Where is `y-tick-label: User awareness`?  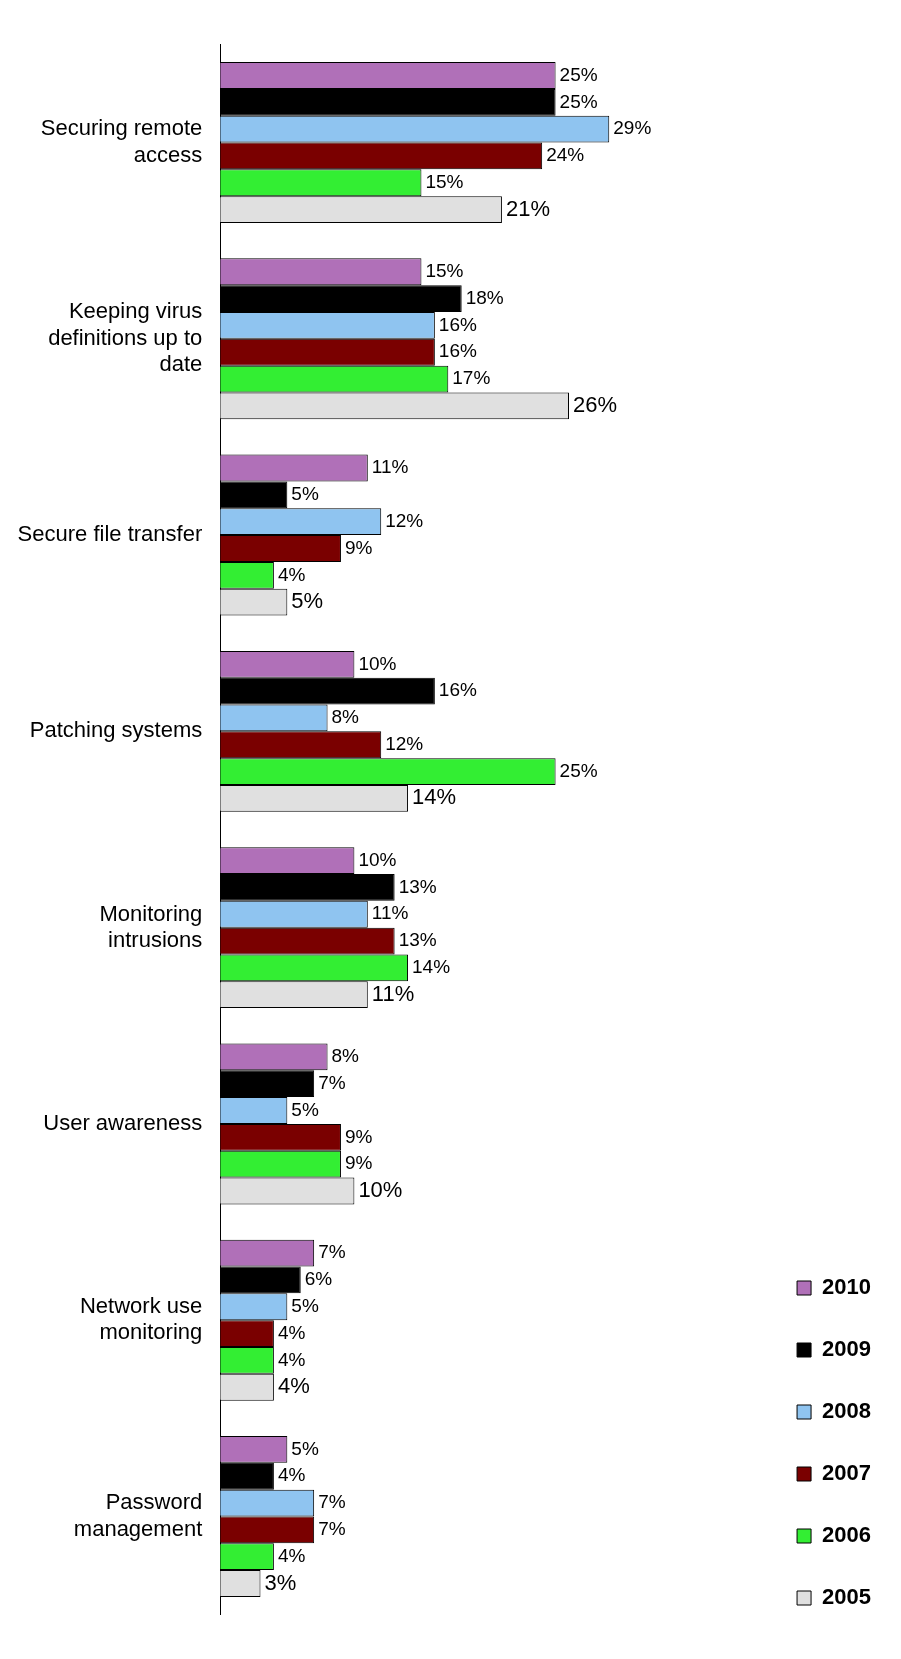 y-tick-label: User awareness is located at coordinates (123, 1122).